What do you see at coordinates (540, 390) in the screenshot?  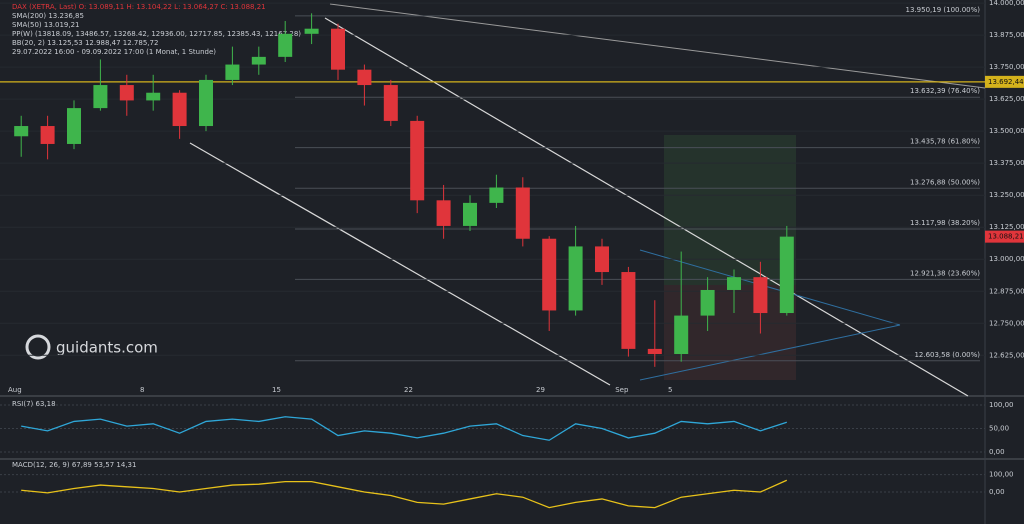 I see `x-tick-label: 29` at bounding box center [540, 390].